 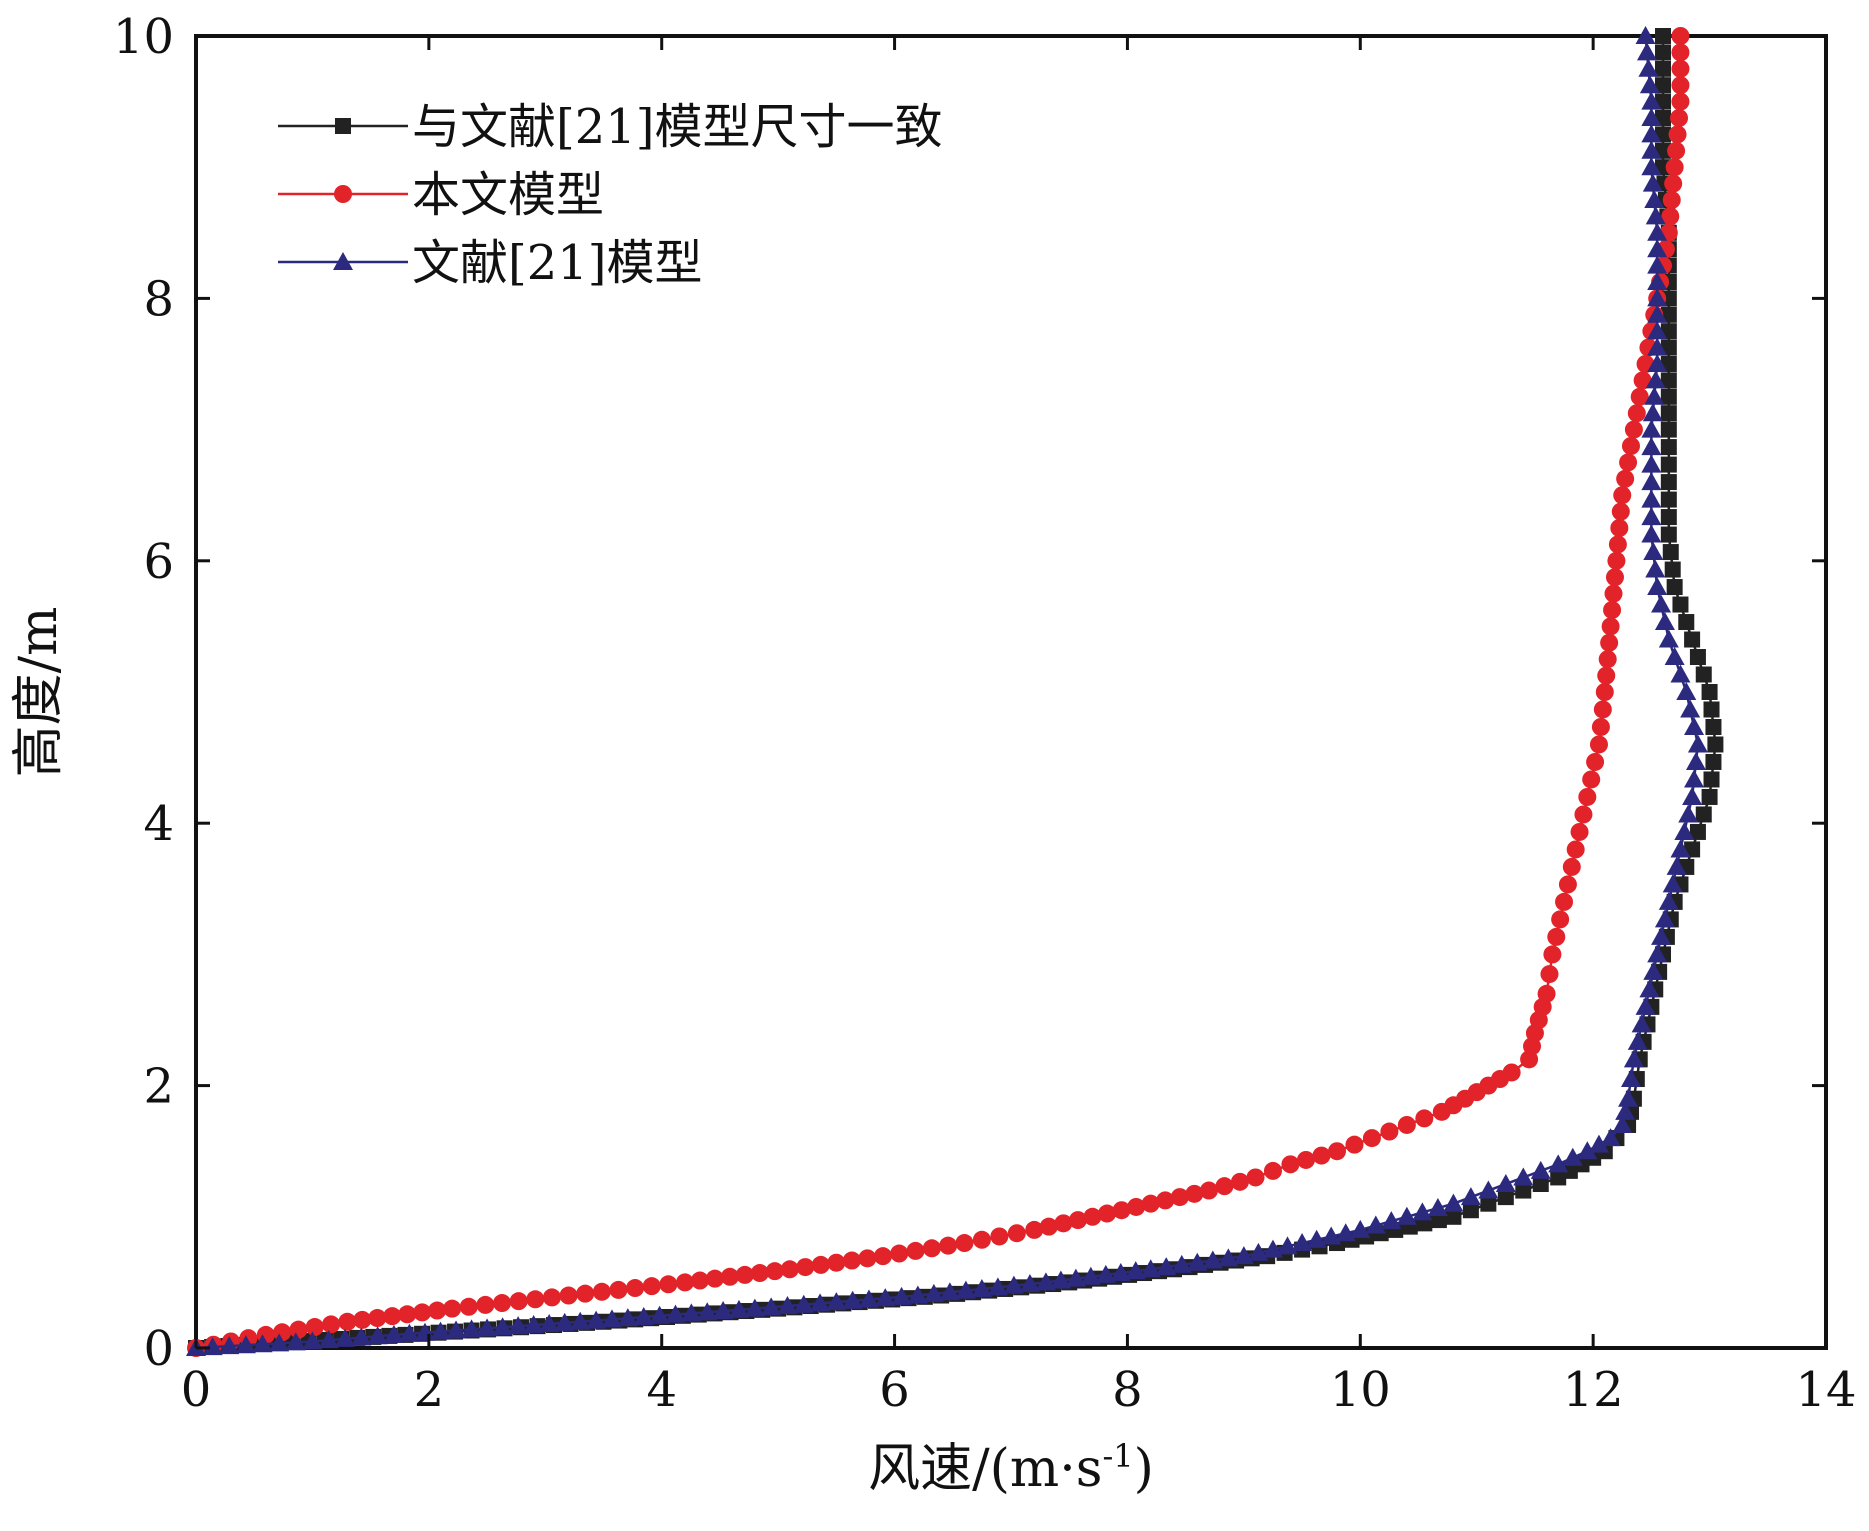 I want to click on y-tick-label: 10, so click(x=143, y=37).